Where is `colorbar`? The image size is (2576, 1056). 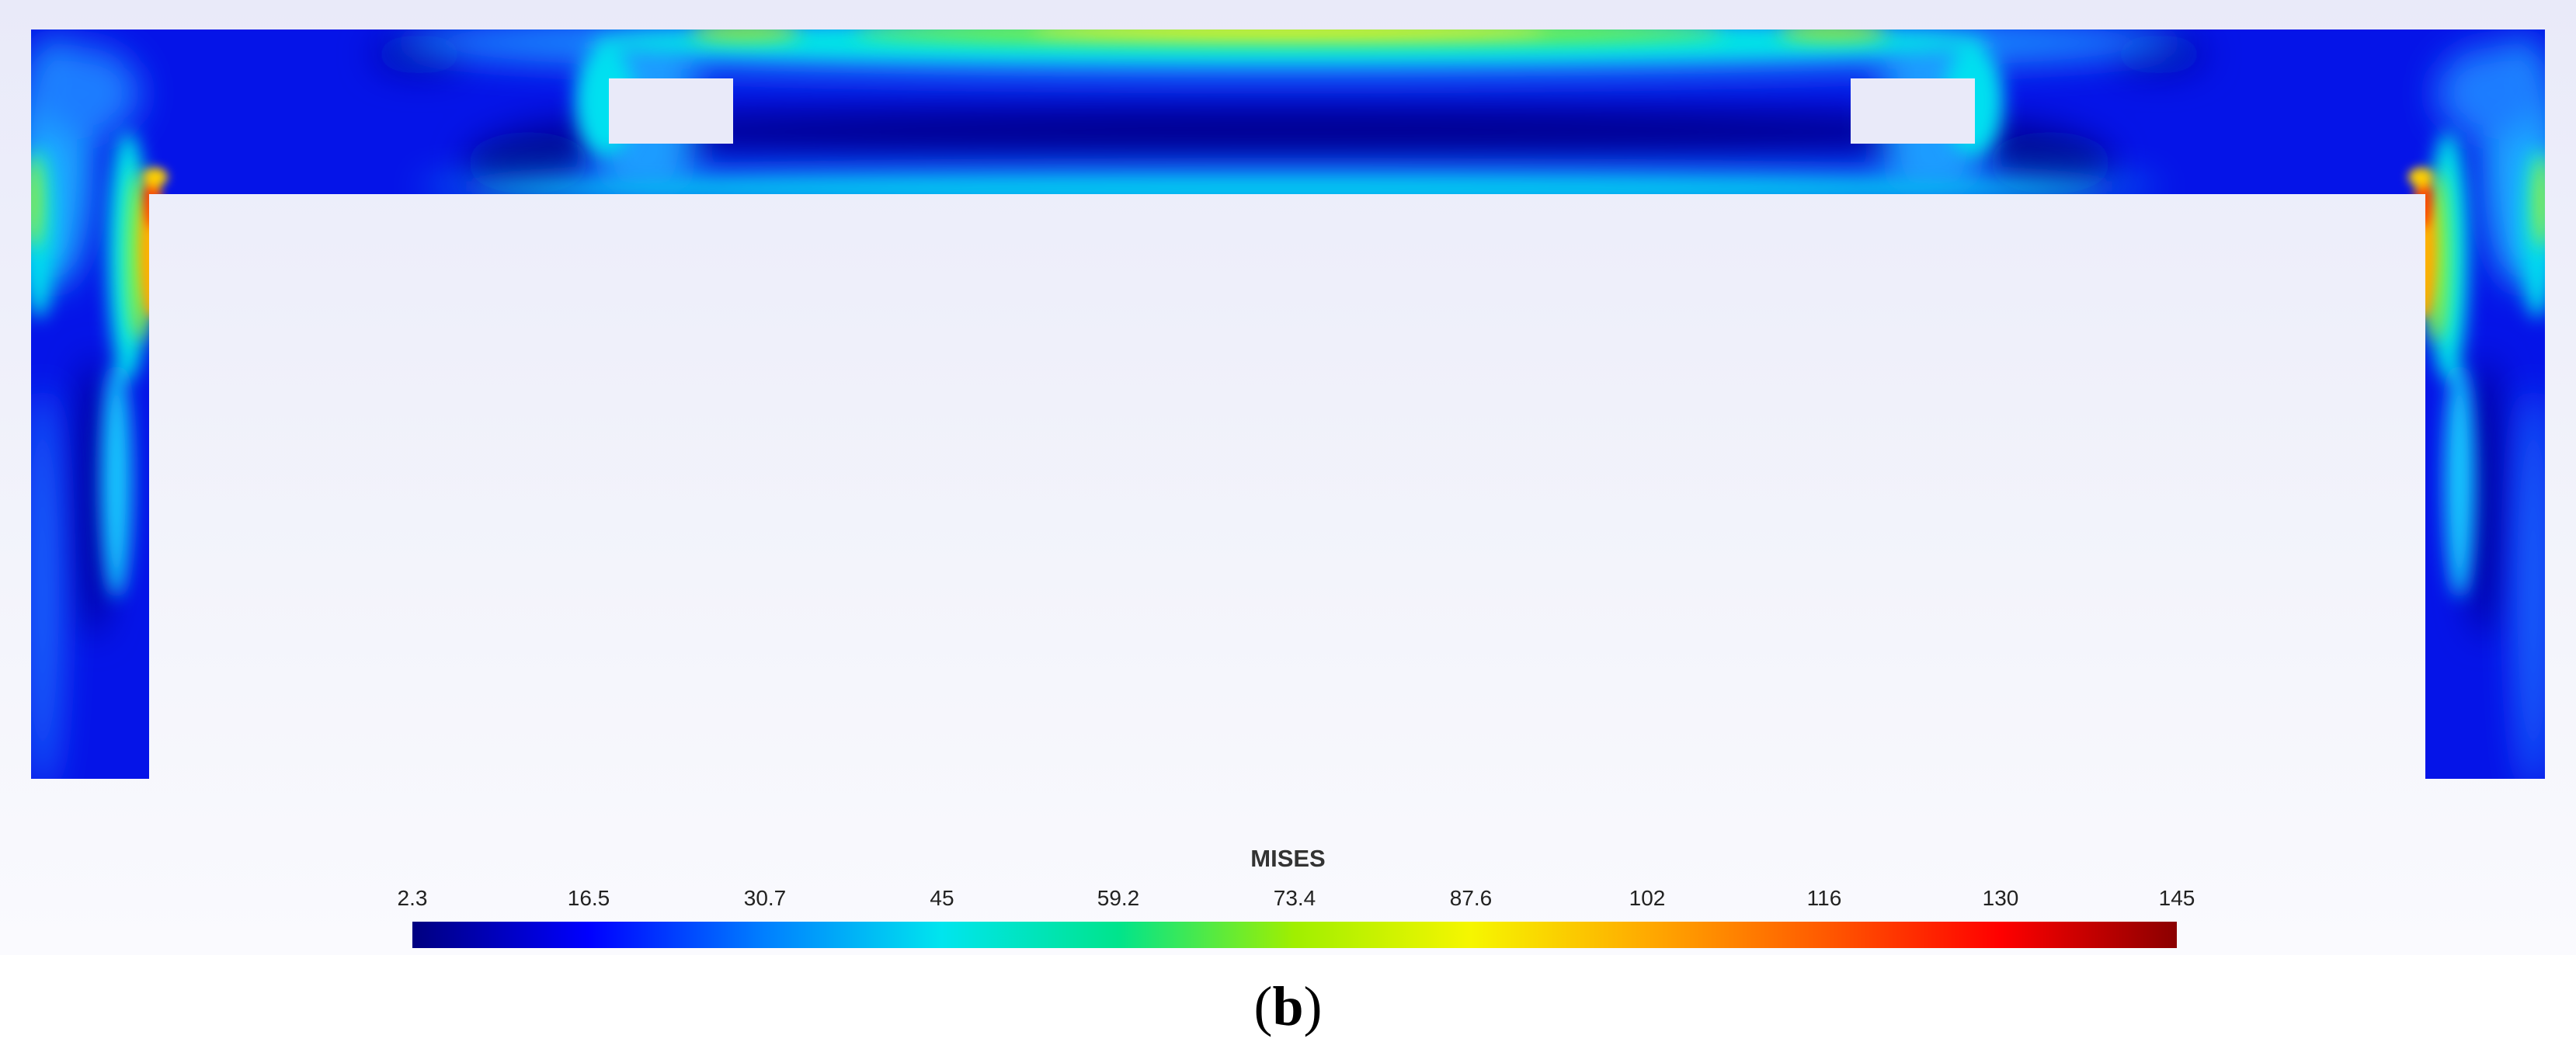 colorbar is located at coordinates (1294, 935).